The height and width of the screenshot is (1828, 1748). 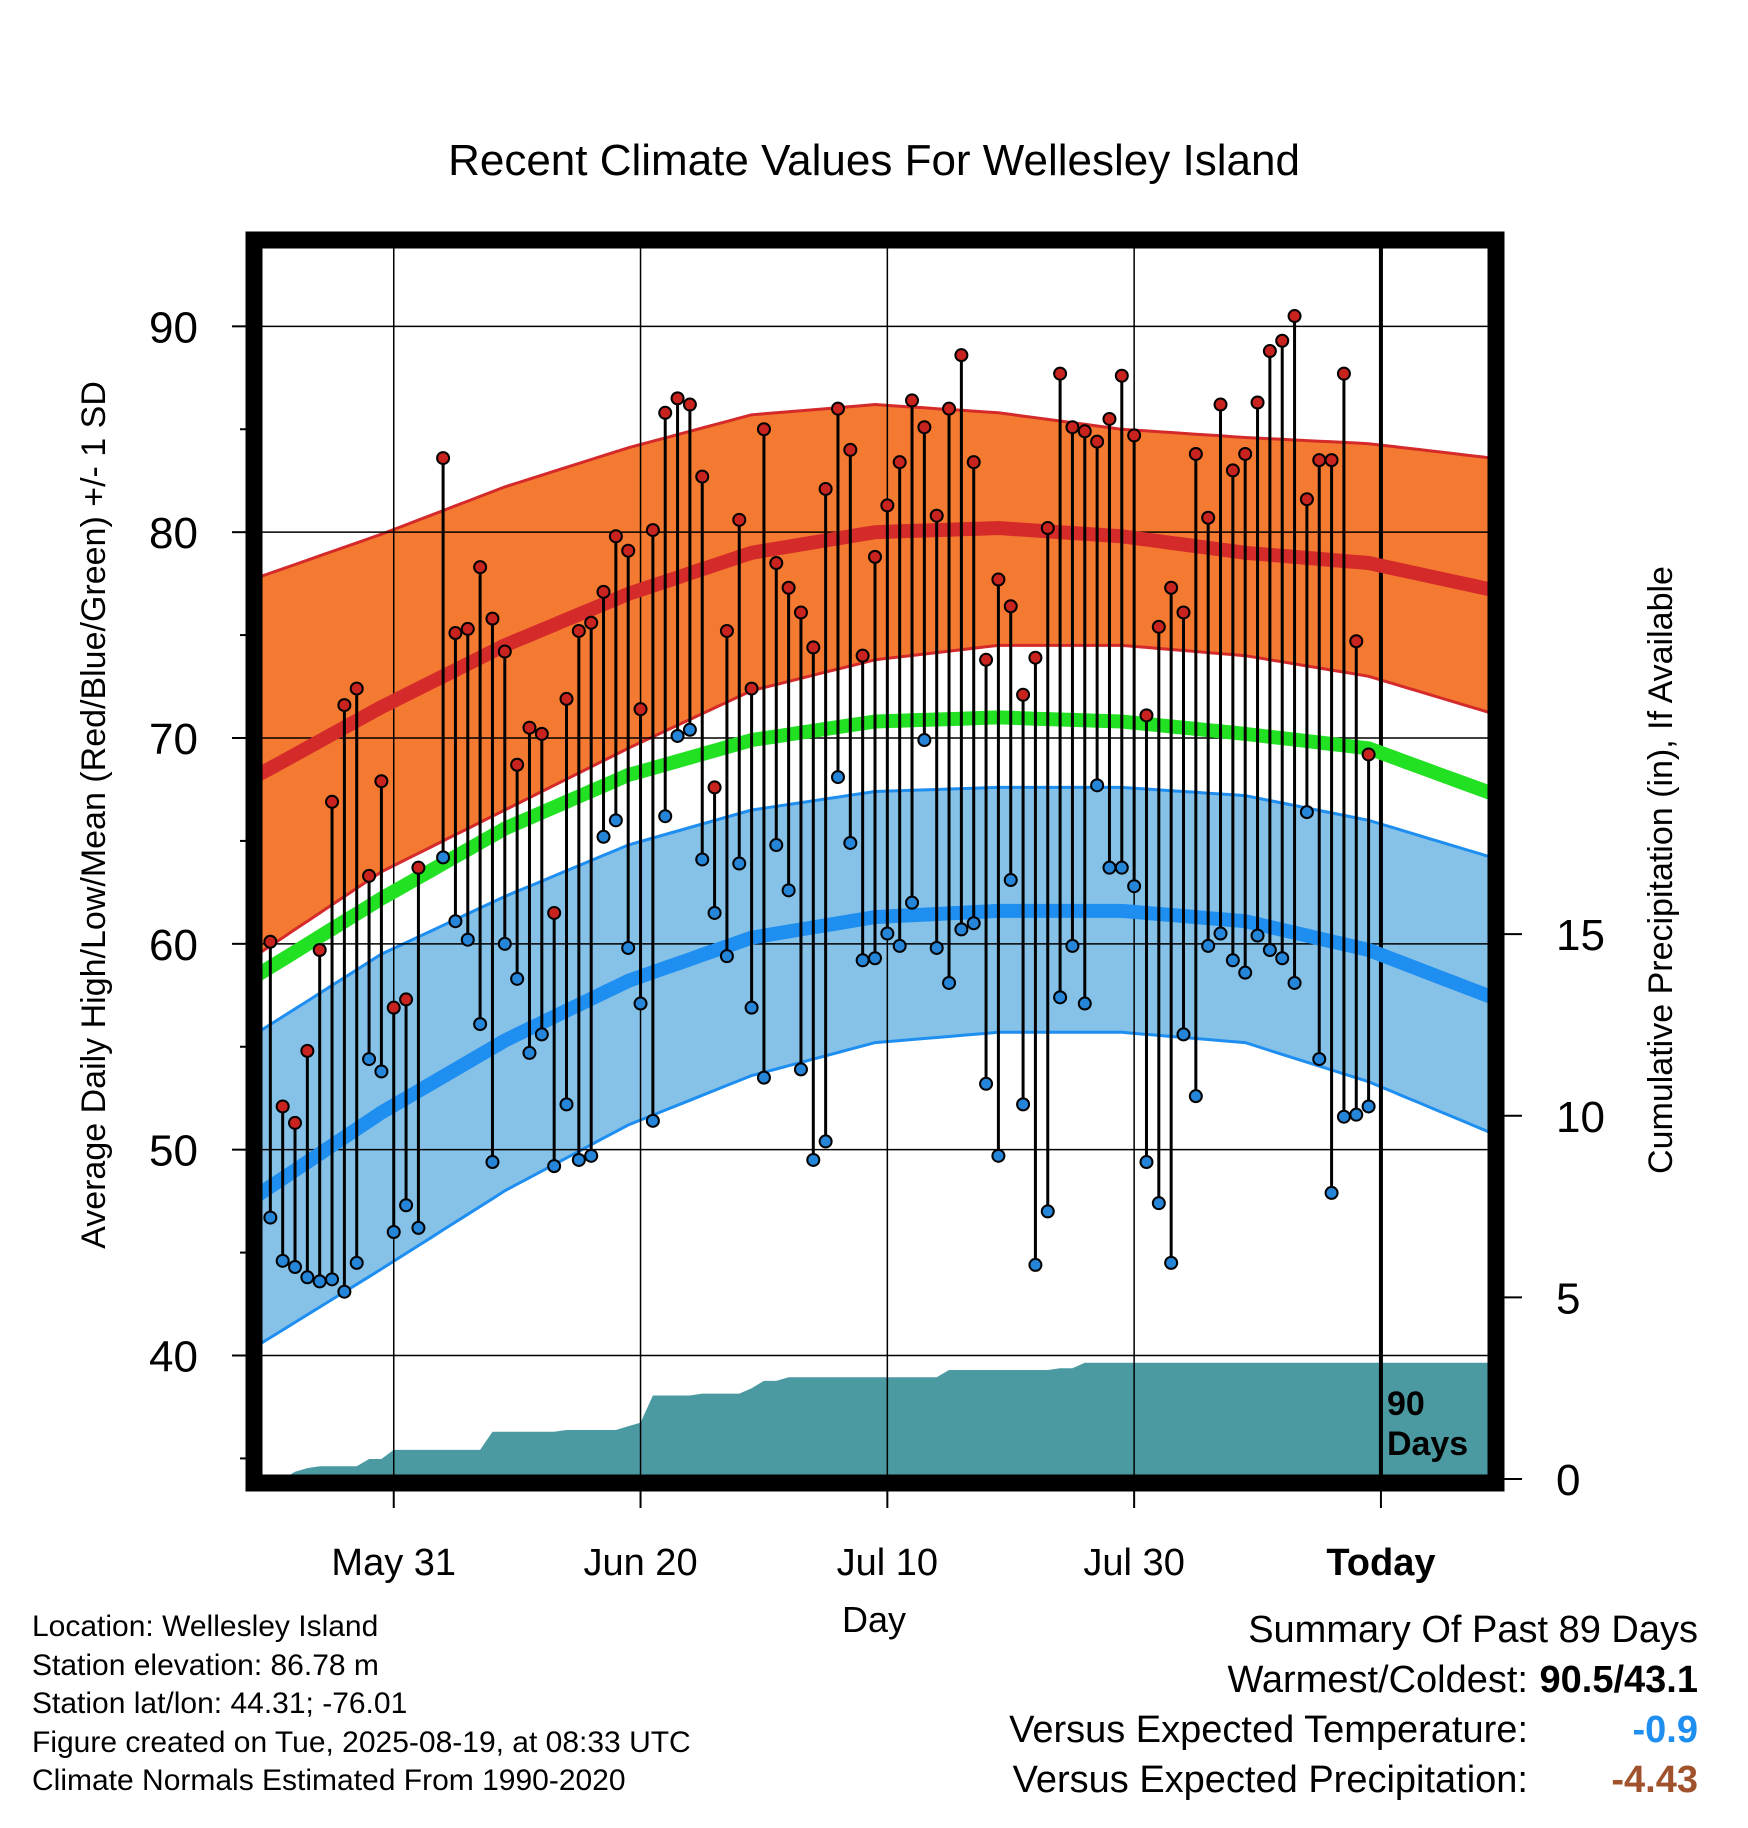 What do you see at coordinates (875, 490) in the screenshot?
I see `high-upper-edge` at bounding box center [875, 490].